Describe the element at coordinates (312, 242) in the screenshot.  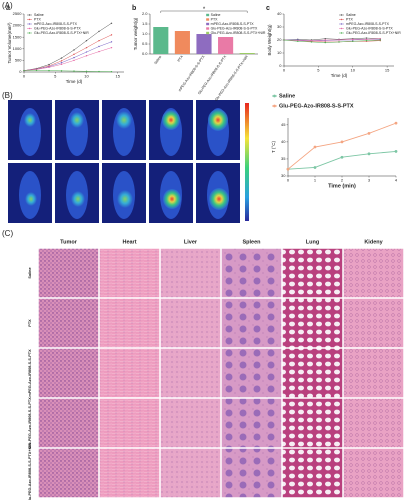
I see `column-header: Lung` at that location.